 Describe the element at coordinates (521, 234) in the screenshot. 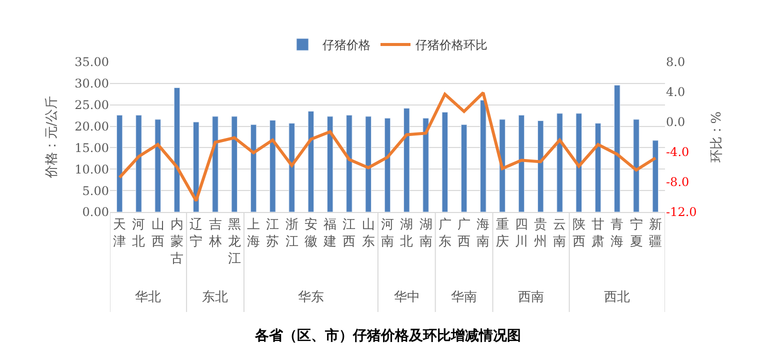

I see `x-tick-label: 四川` at that location.